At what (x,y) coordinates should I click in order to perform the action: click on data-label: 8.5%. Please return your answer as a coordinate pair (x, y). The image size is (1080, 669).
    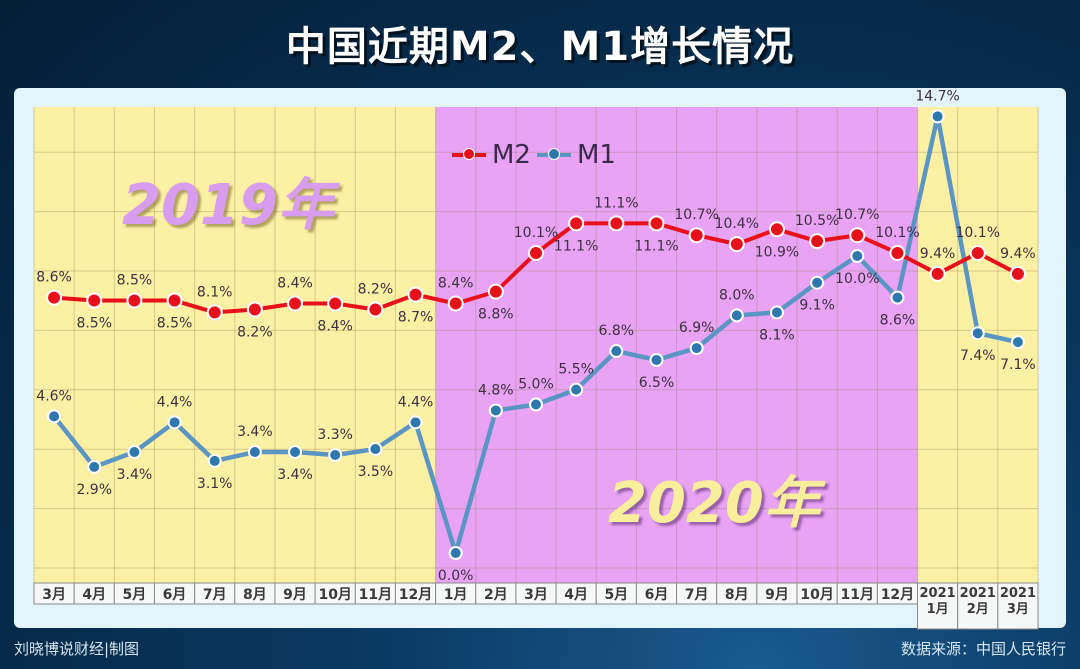
    Looking at the image, I should click on (94, 324).